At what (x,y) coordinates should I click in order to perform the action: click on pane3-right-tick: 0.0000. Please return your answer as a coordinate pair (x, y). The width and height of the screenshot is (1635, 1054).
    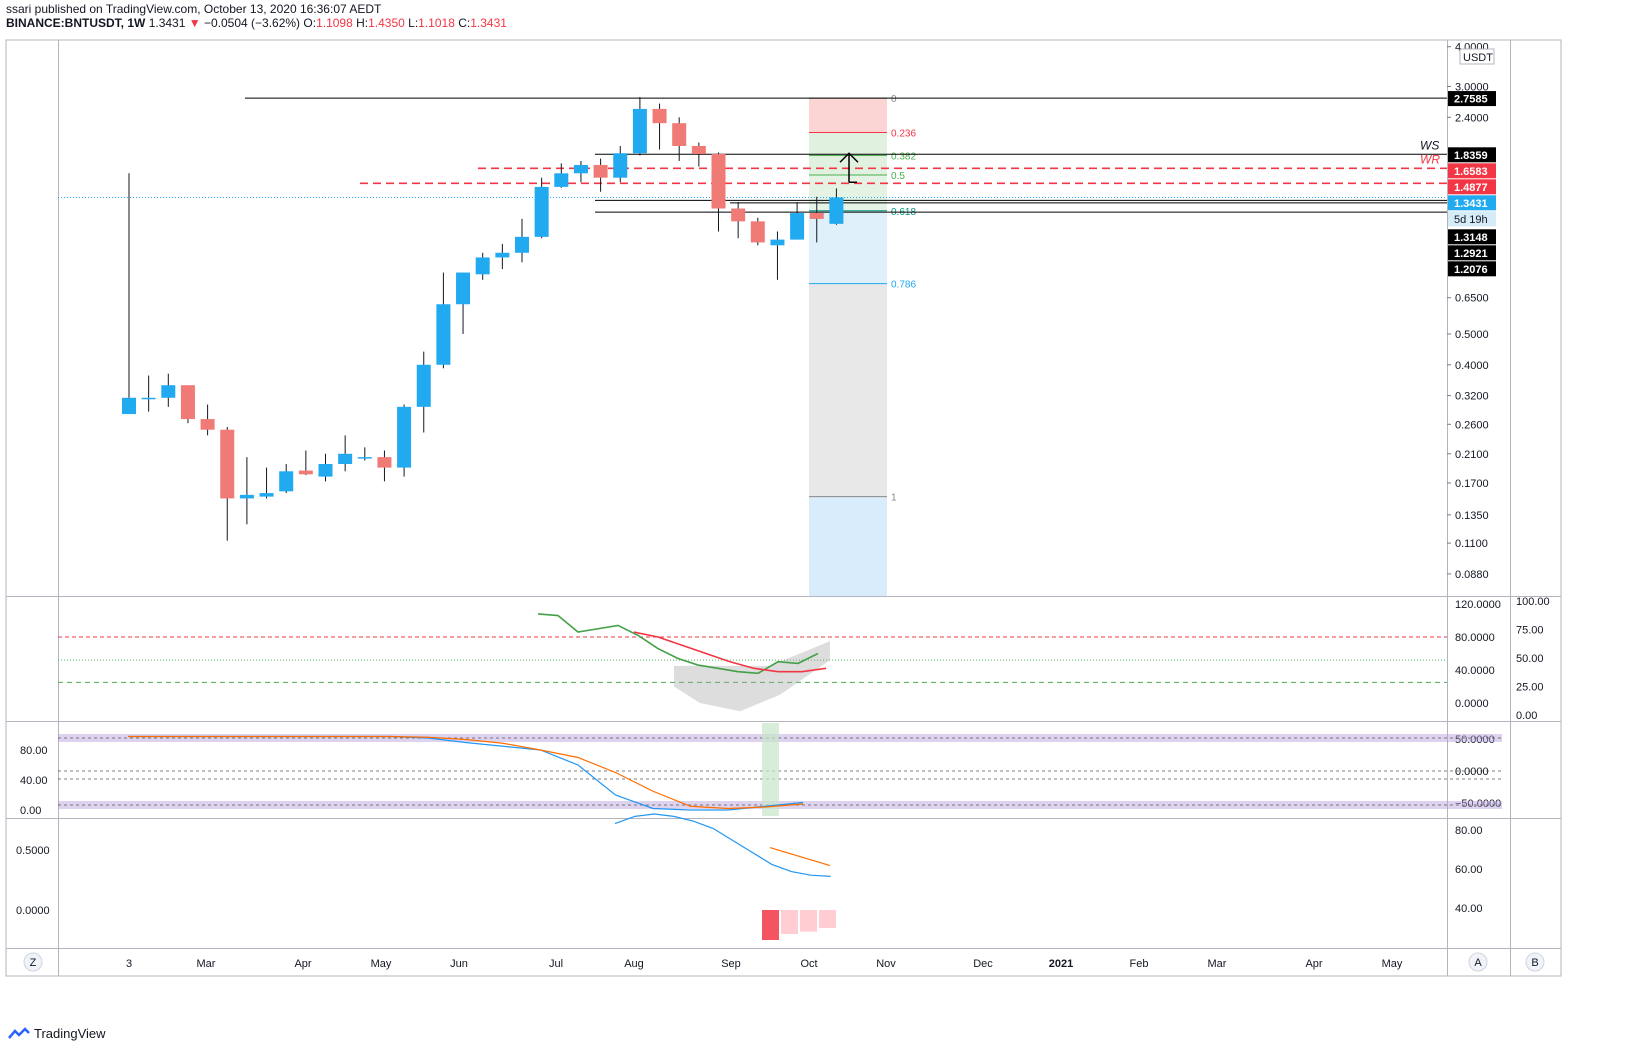
    Looking at the image, I should click on (1472, 772).